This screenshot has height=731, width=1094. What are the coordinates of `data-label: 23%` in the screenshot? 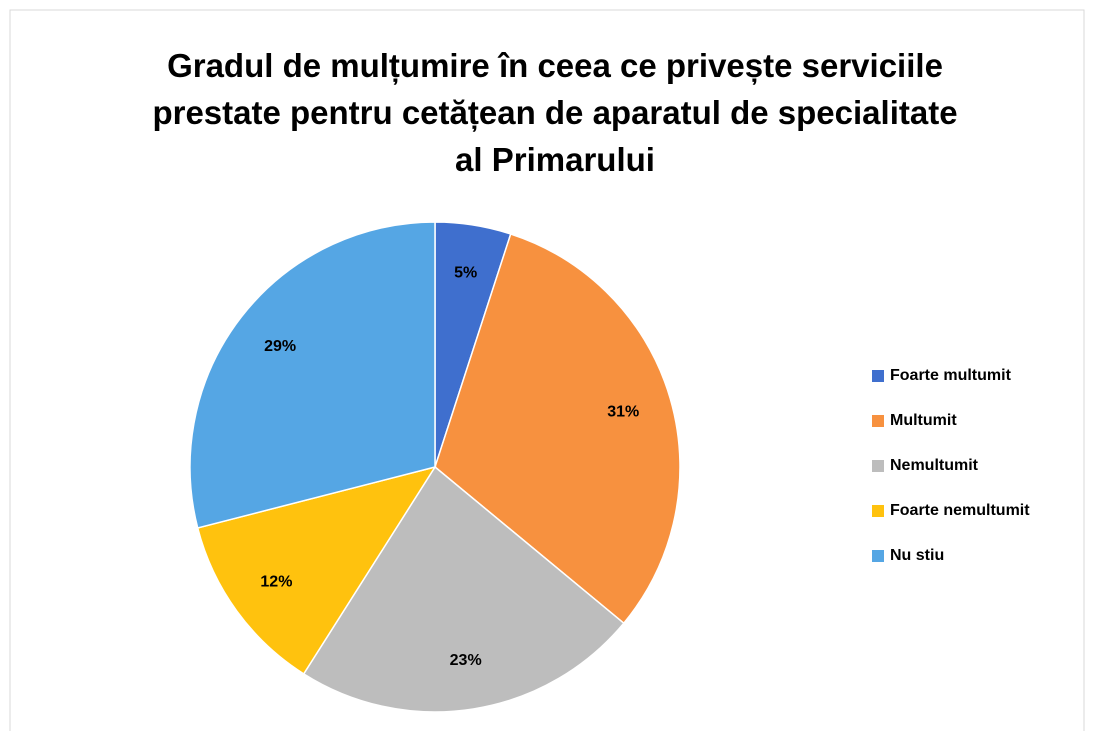 It's located at (466, 660).